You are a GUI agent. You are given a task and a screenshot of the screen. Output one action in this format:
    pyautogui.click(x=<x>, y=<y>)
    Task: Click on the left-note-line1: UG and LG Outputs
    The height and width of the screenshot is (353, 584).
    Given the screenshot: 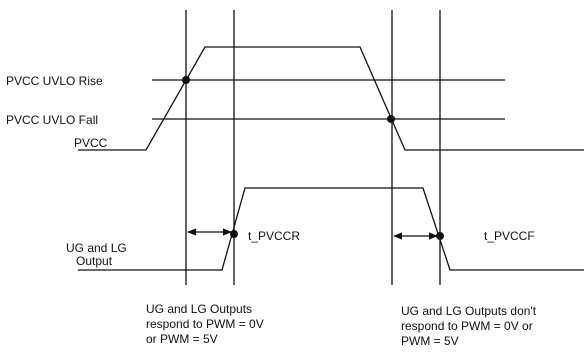 What is the action you would take?
    pyautogui.click(x=199, y=309)
    